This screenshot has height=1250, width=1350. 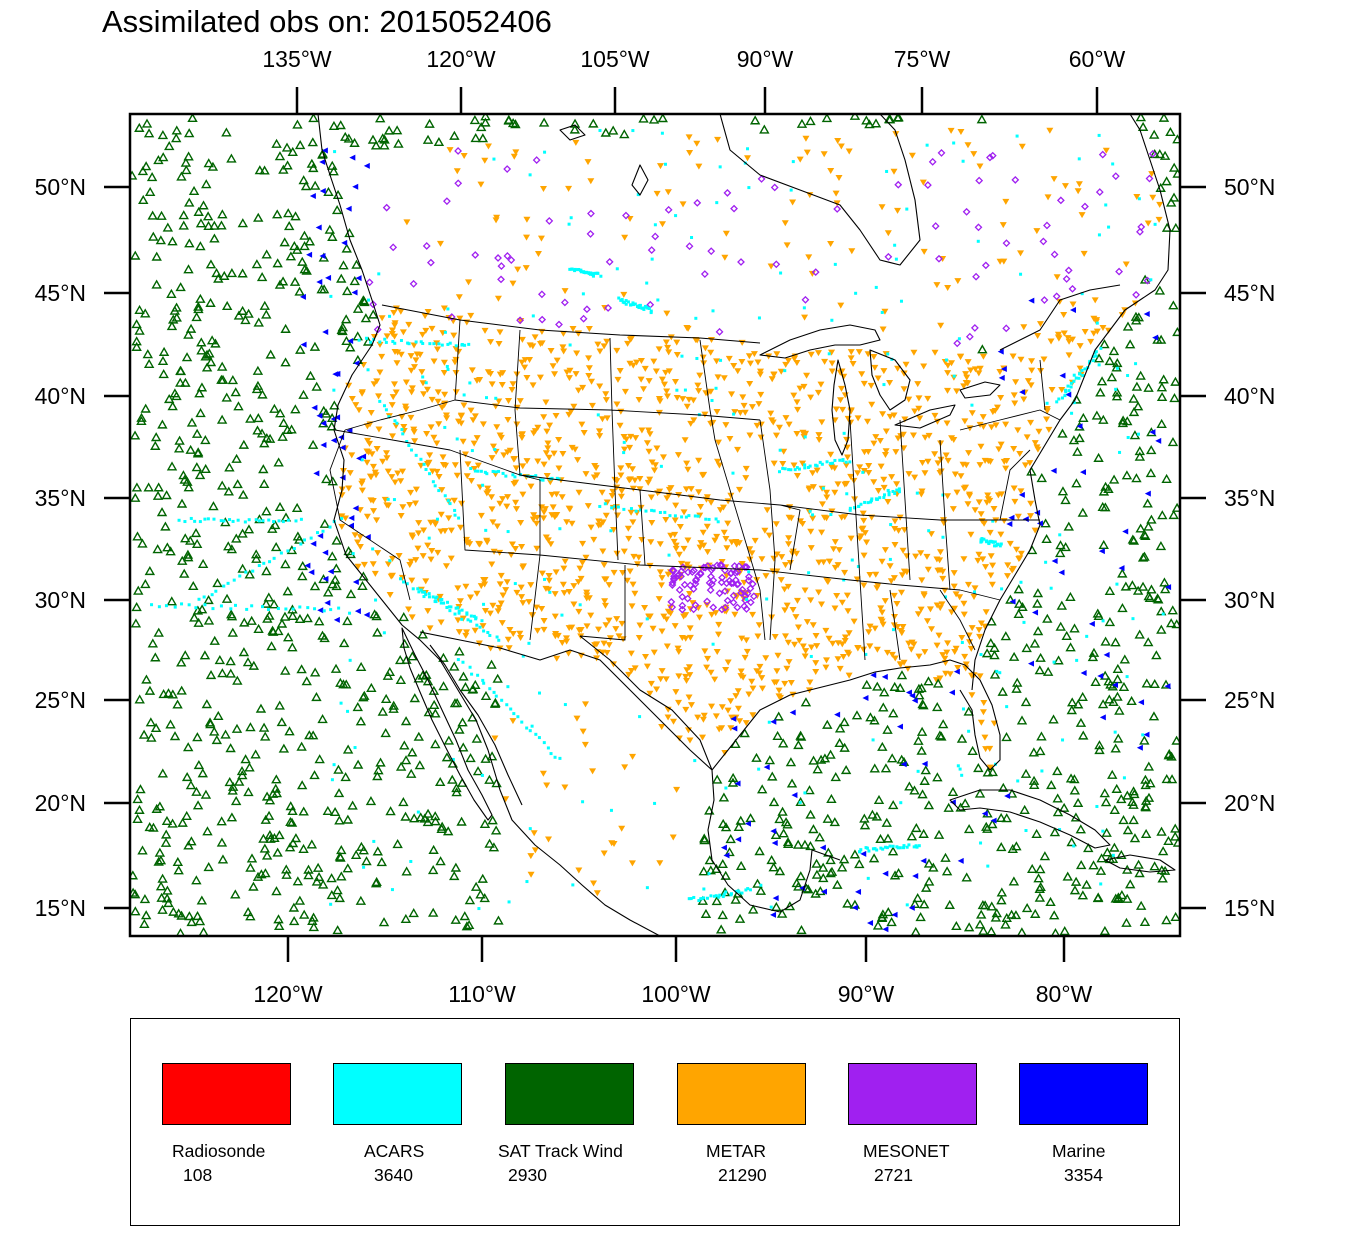 I want to click on us-mexico-border, so click(x=566, y=701).